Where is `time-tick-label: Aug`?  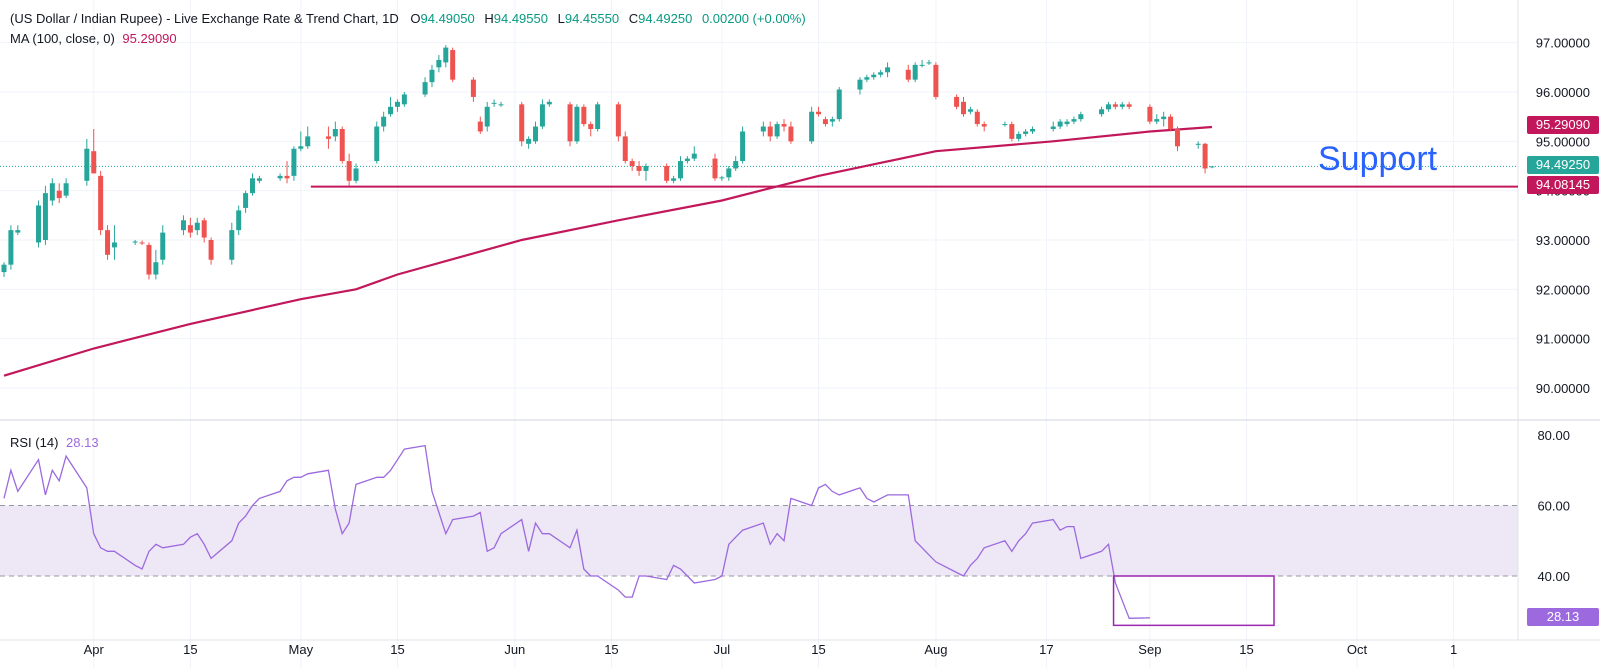
time-tick-label: Aug is located at coordinates (935, 649).